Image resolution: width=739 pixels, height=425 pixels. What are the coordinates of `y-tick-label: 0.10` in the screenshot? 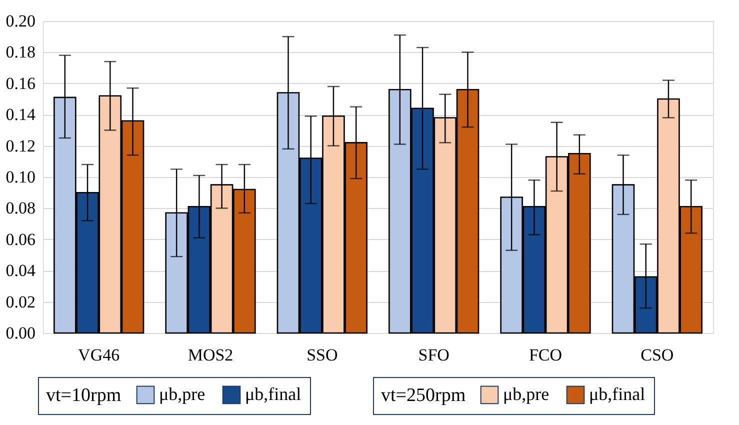 It's located at (21, 177).